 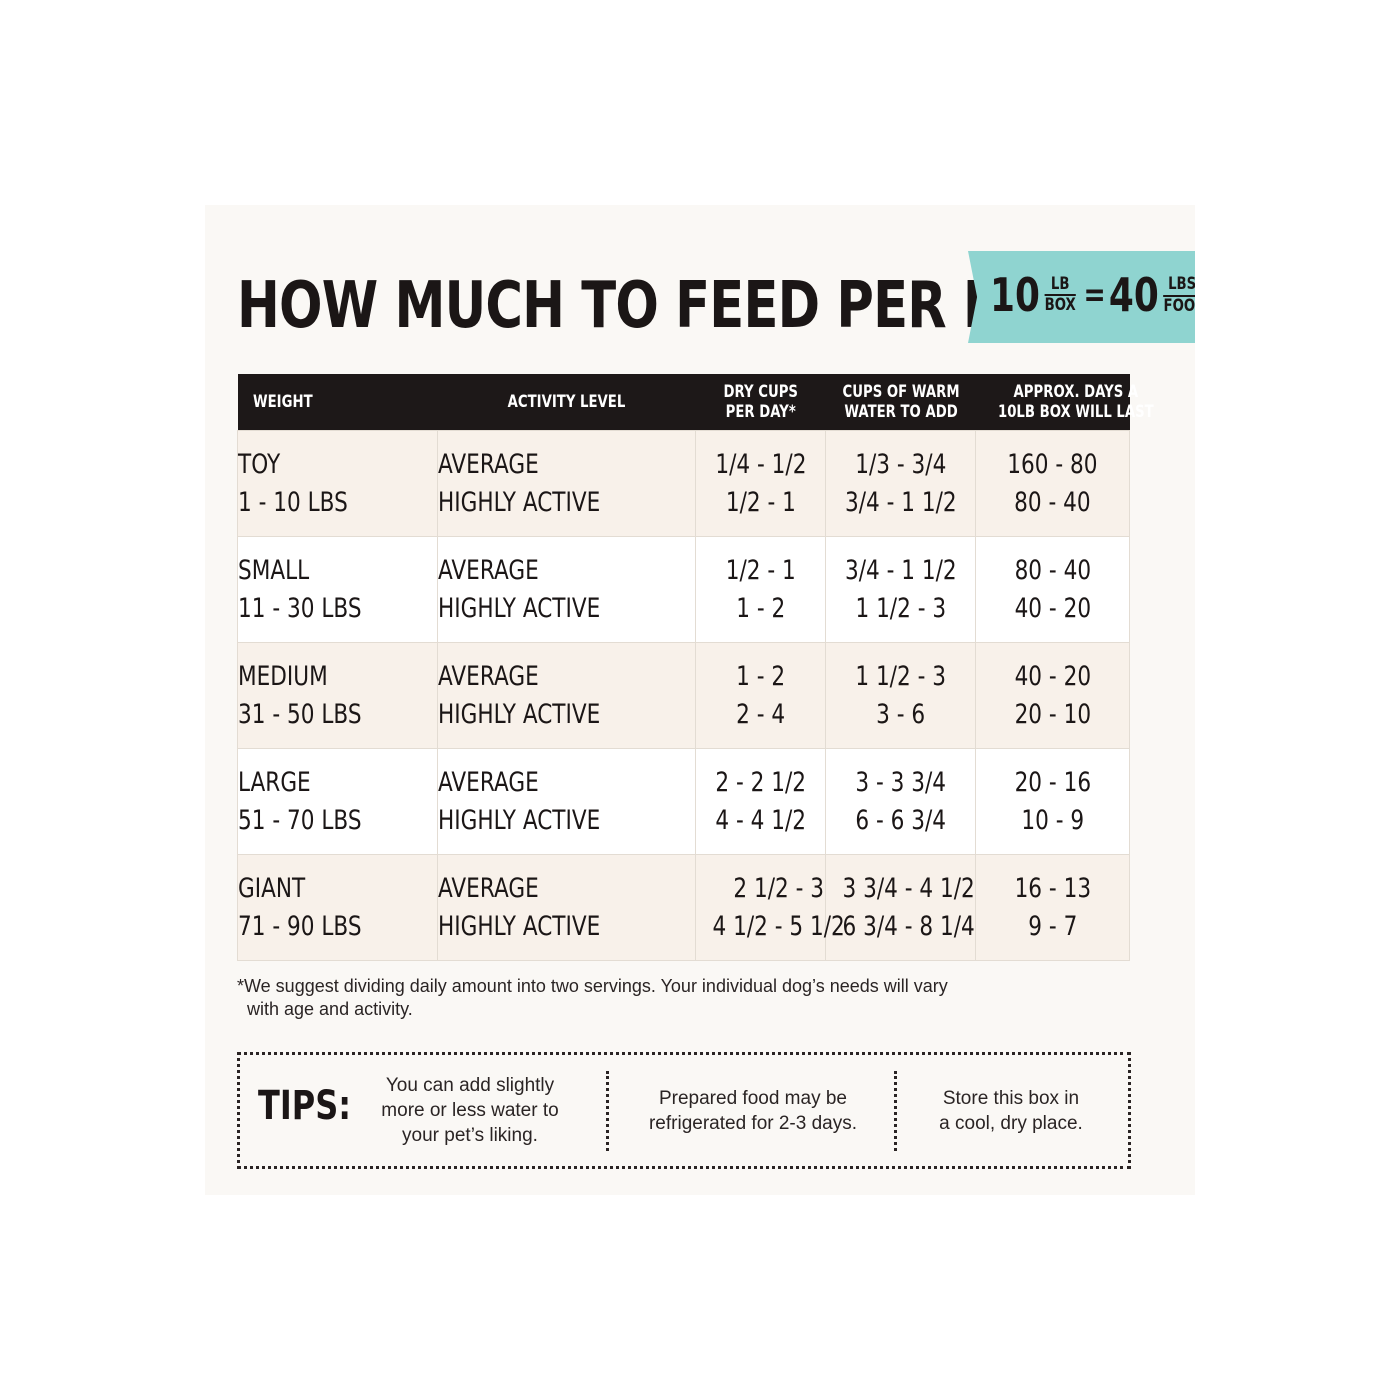 I want to click on days-average: 40 - 20, so click(x=1052, y=676).